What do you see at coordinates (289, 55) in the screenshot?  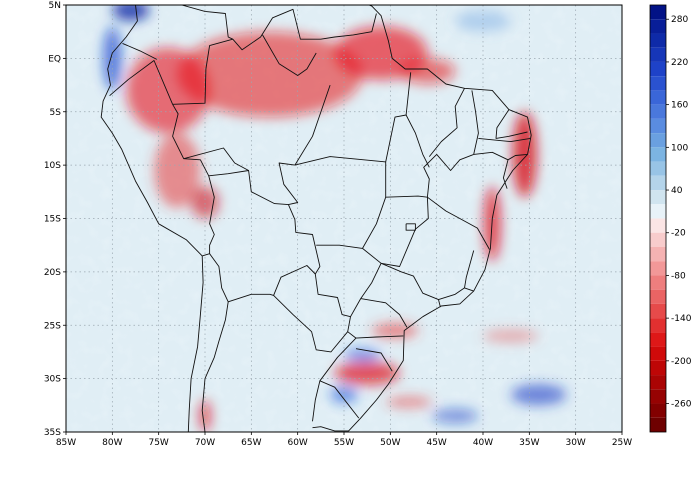 I see `boundary-state-rr-am` at bounding box center [289, 55].